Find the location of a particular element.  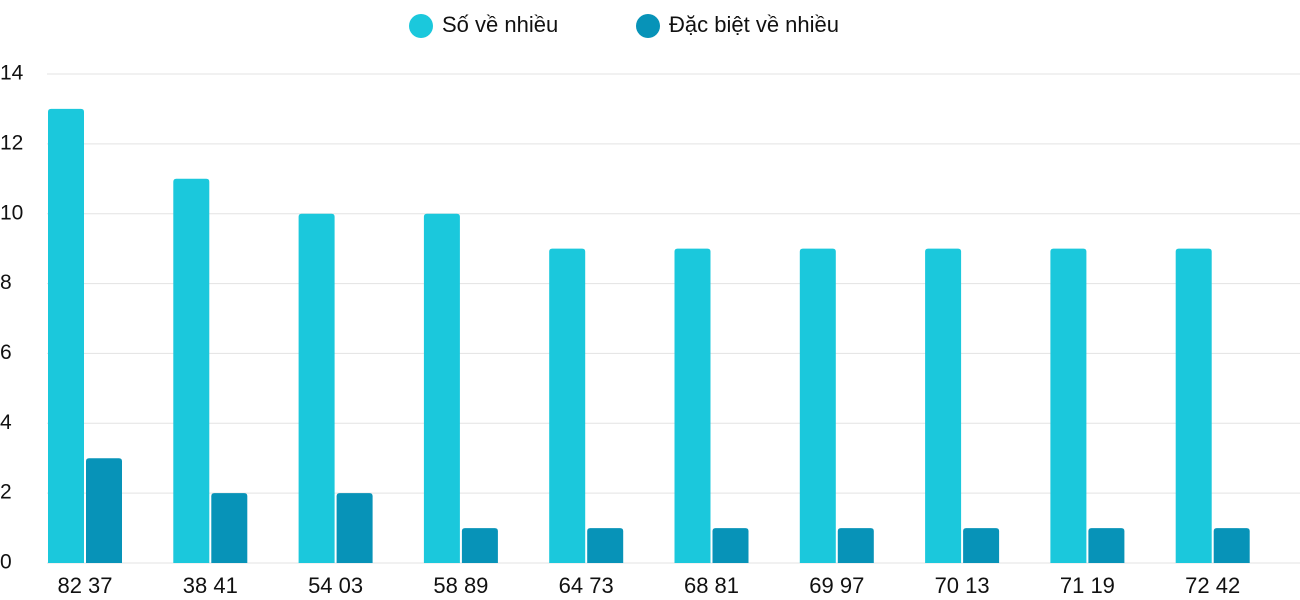

y-tick-label: 4 is located at coordinates (6, 422).